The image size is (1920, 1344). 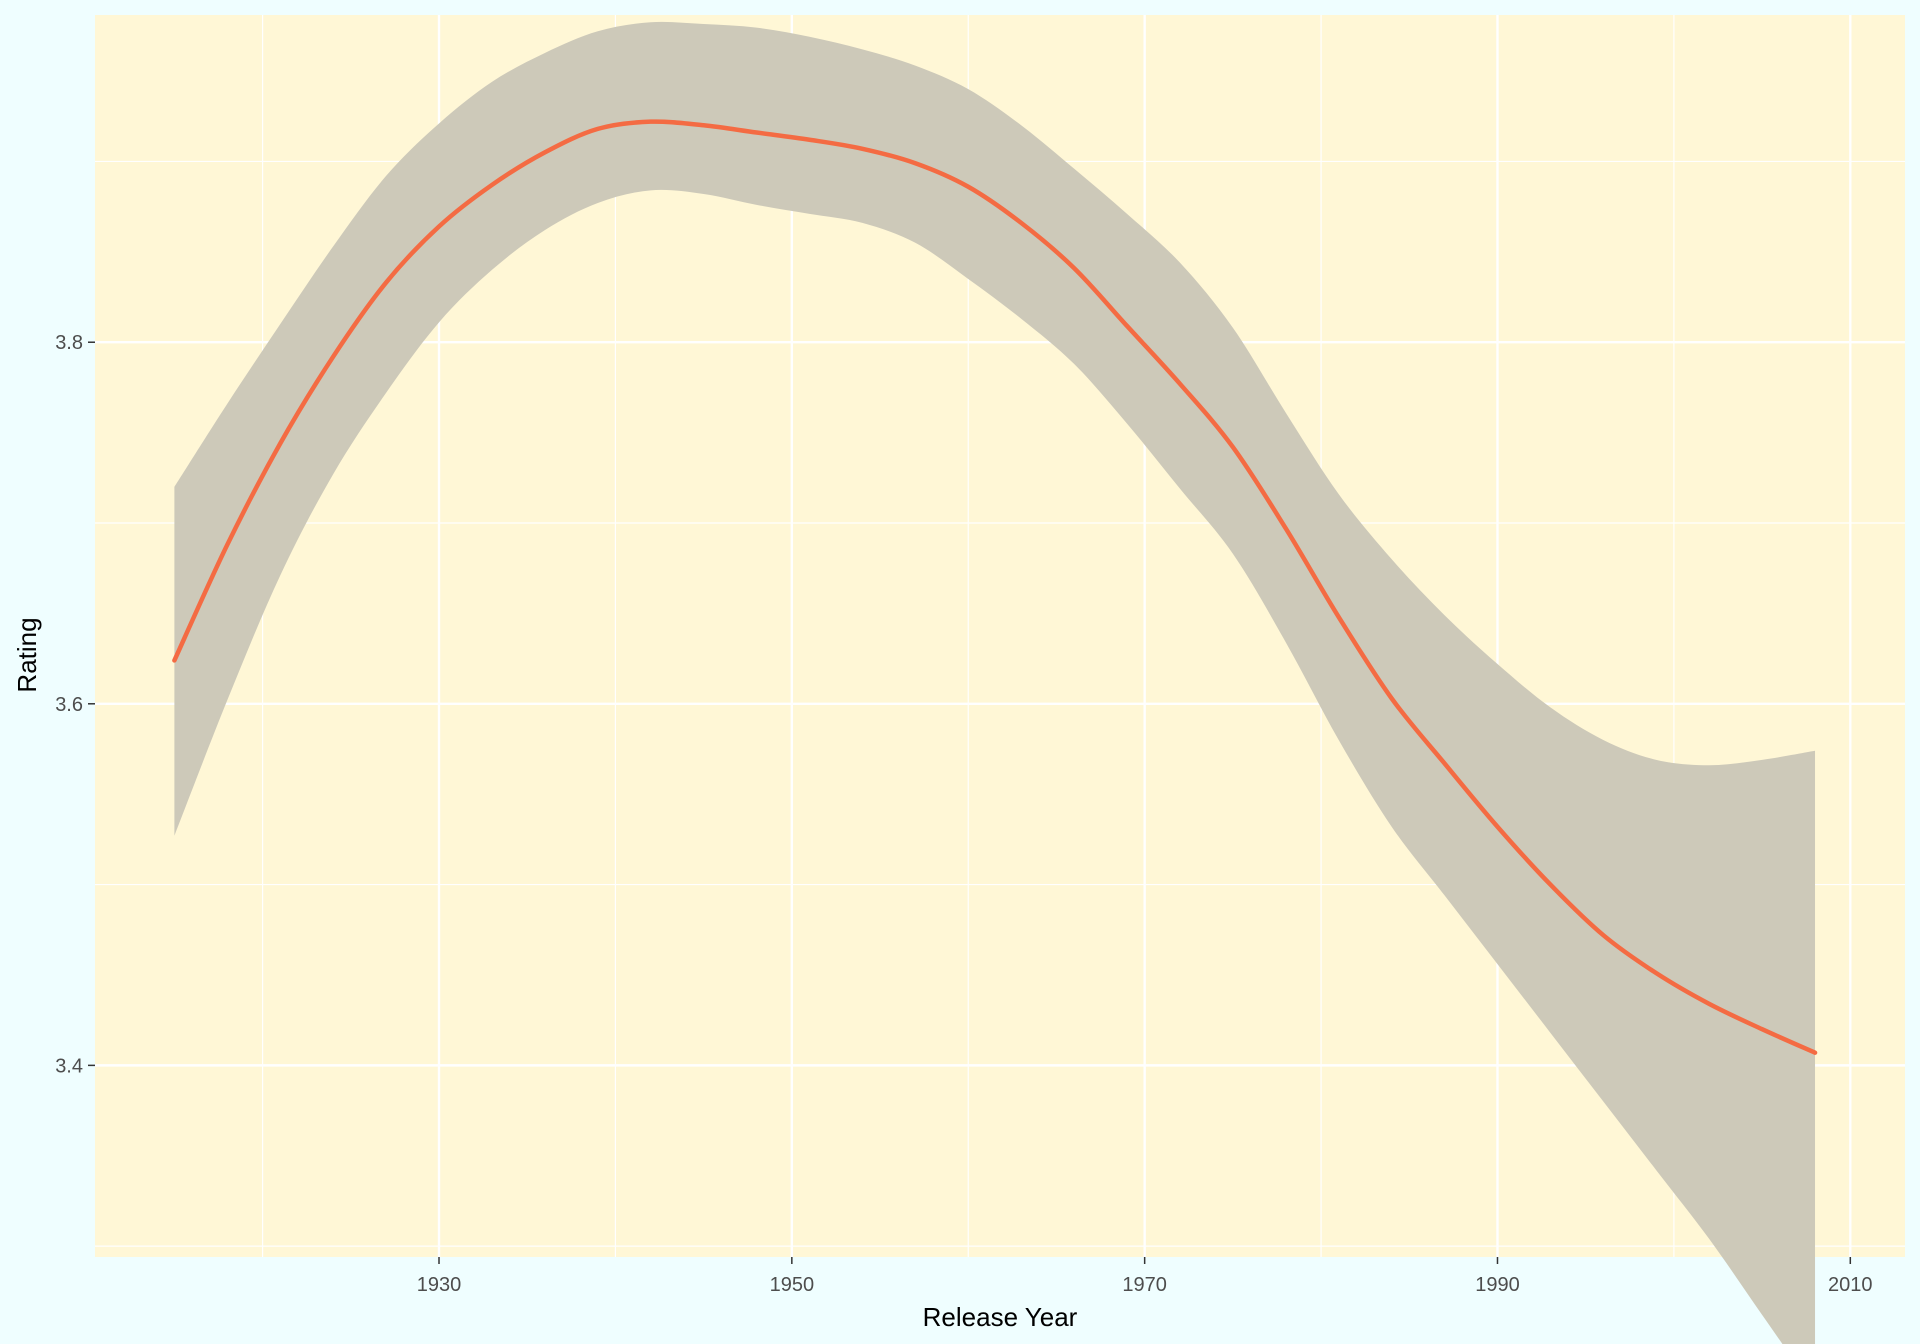 What do you see at coordinates (1850, 1285) in the screenshot?
I see `x-tick-label: 2010` at bounding box center [1850, 1285].